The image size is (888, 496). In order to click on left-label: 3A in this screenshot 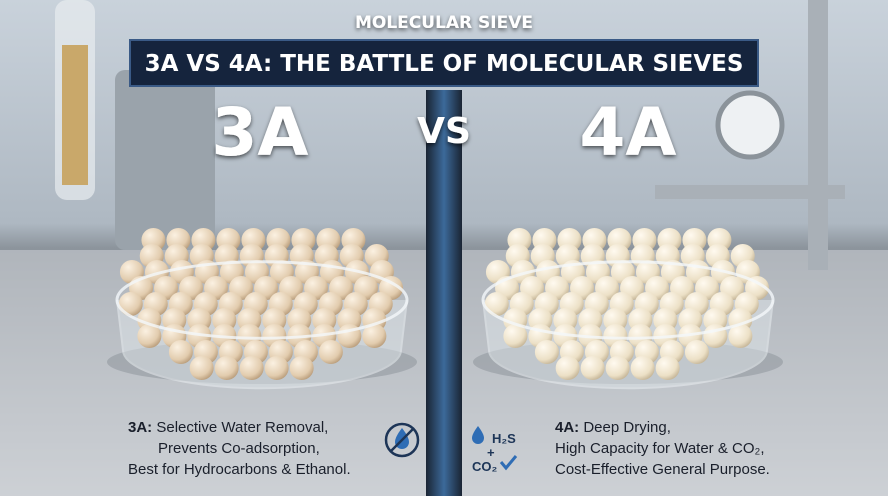, I will do `click(259, 132)`.